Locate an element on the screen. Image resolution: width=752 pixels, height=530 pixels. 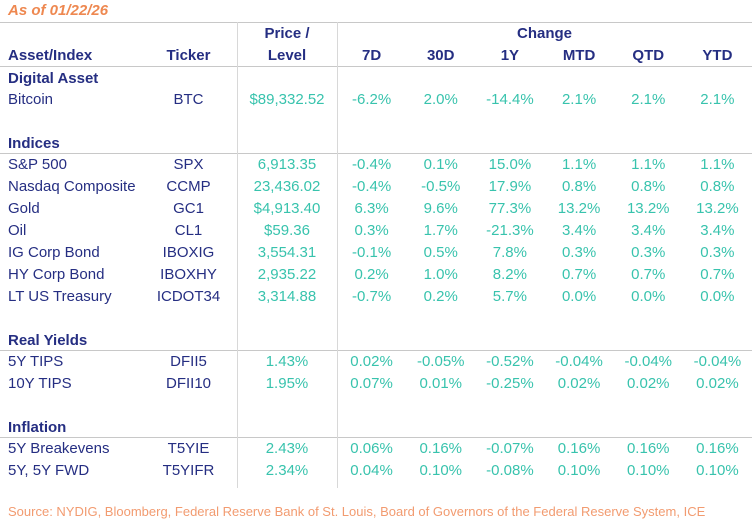
price-cell: 2,935.22 is located at coordinates (287, 274).